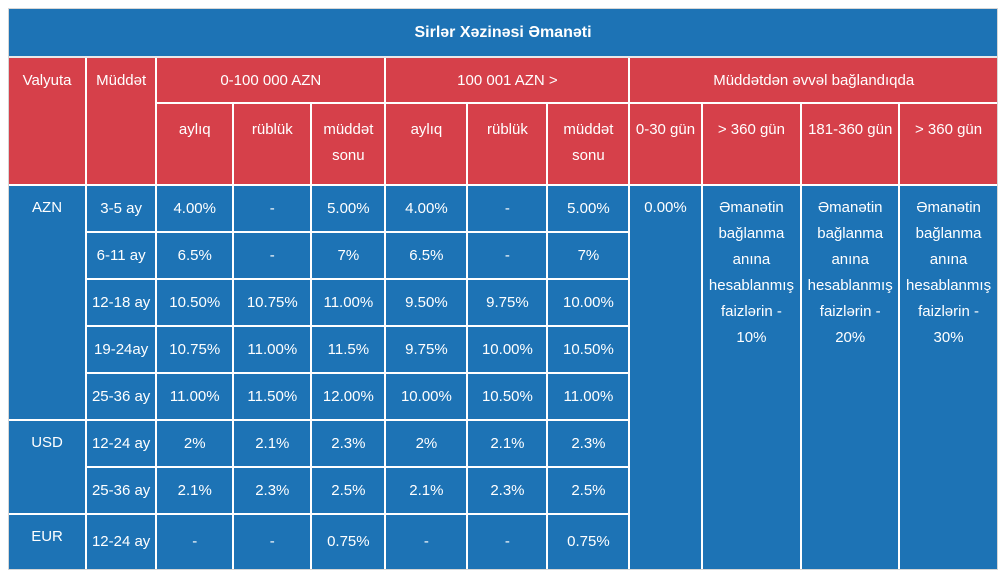 Image resolution: width=1004 pixels, height=578 pixels. What do you see at coordinates (121, 349) in the screenshot?
I see `term-cell: 19-24ay` at bounding box center [121, 349].